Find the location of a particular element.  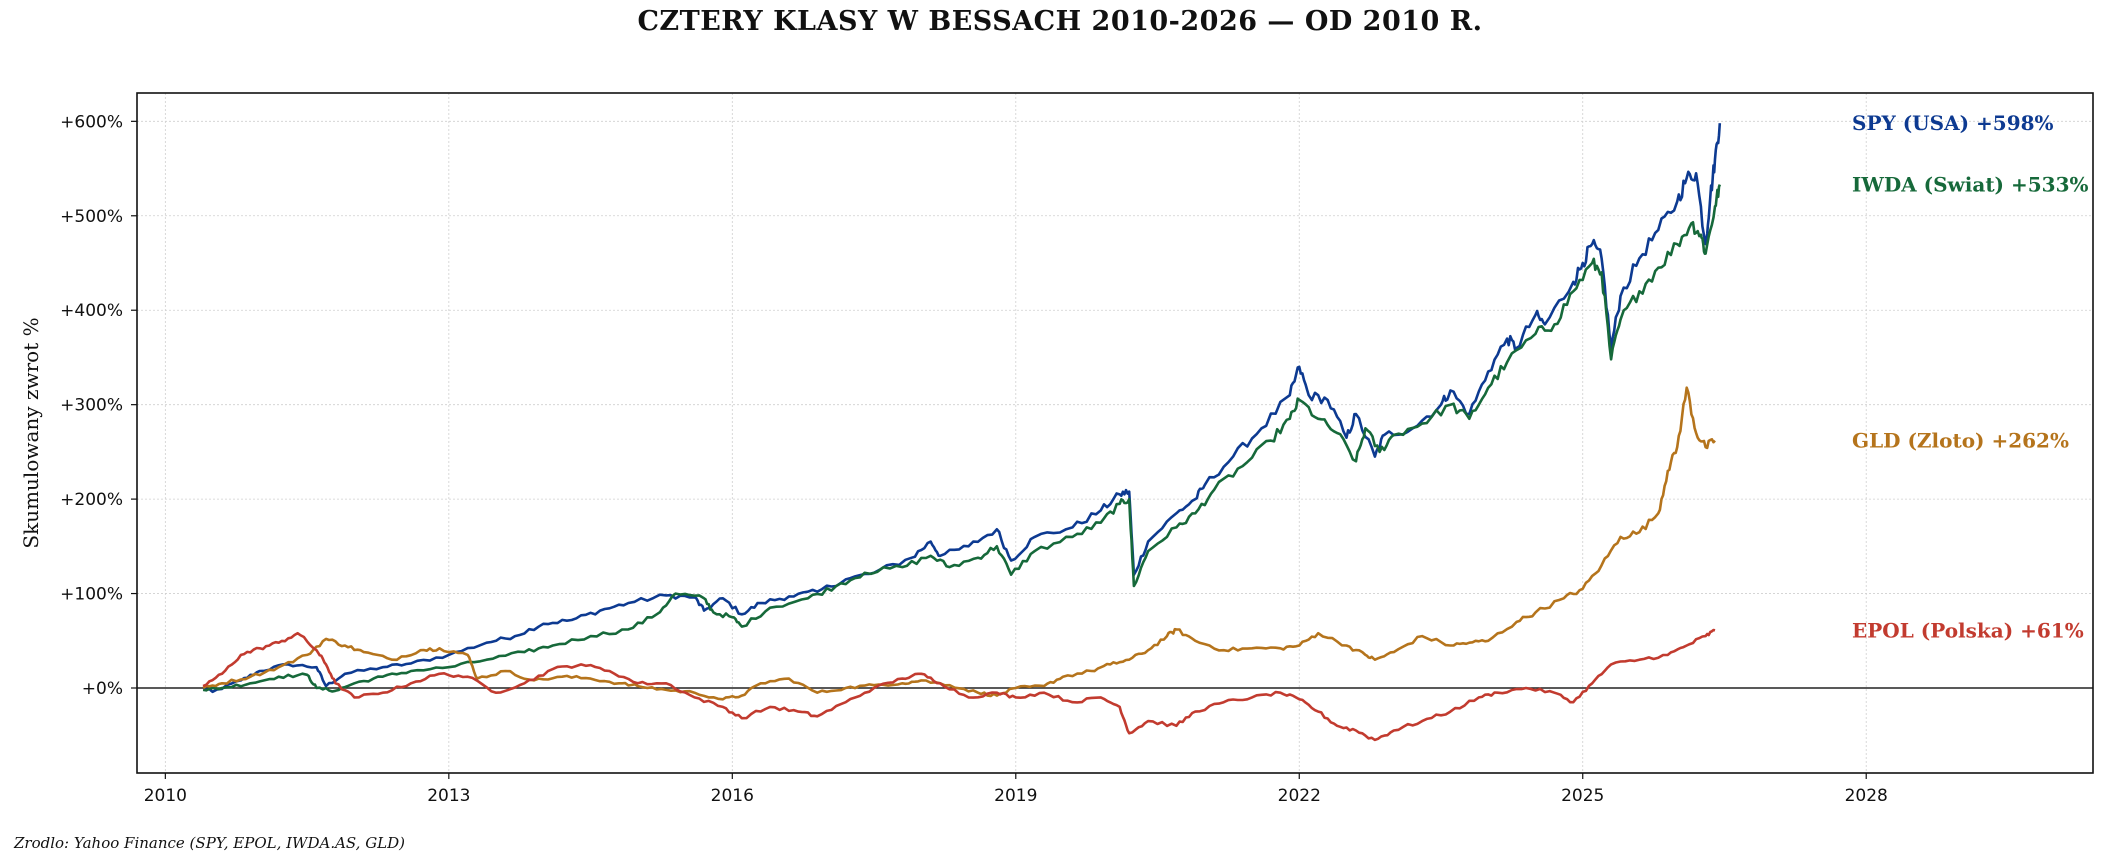

y-tick-label: +600% is located at coordinates (91, 122).